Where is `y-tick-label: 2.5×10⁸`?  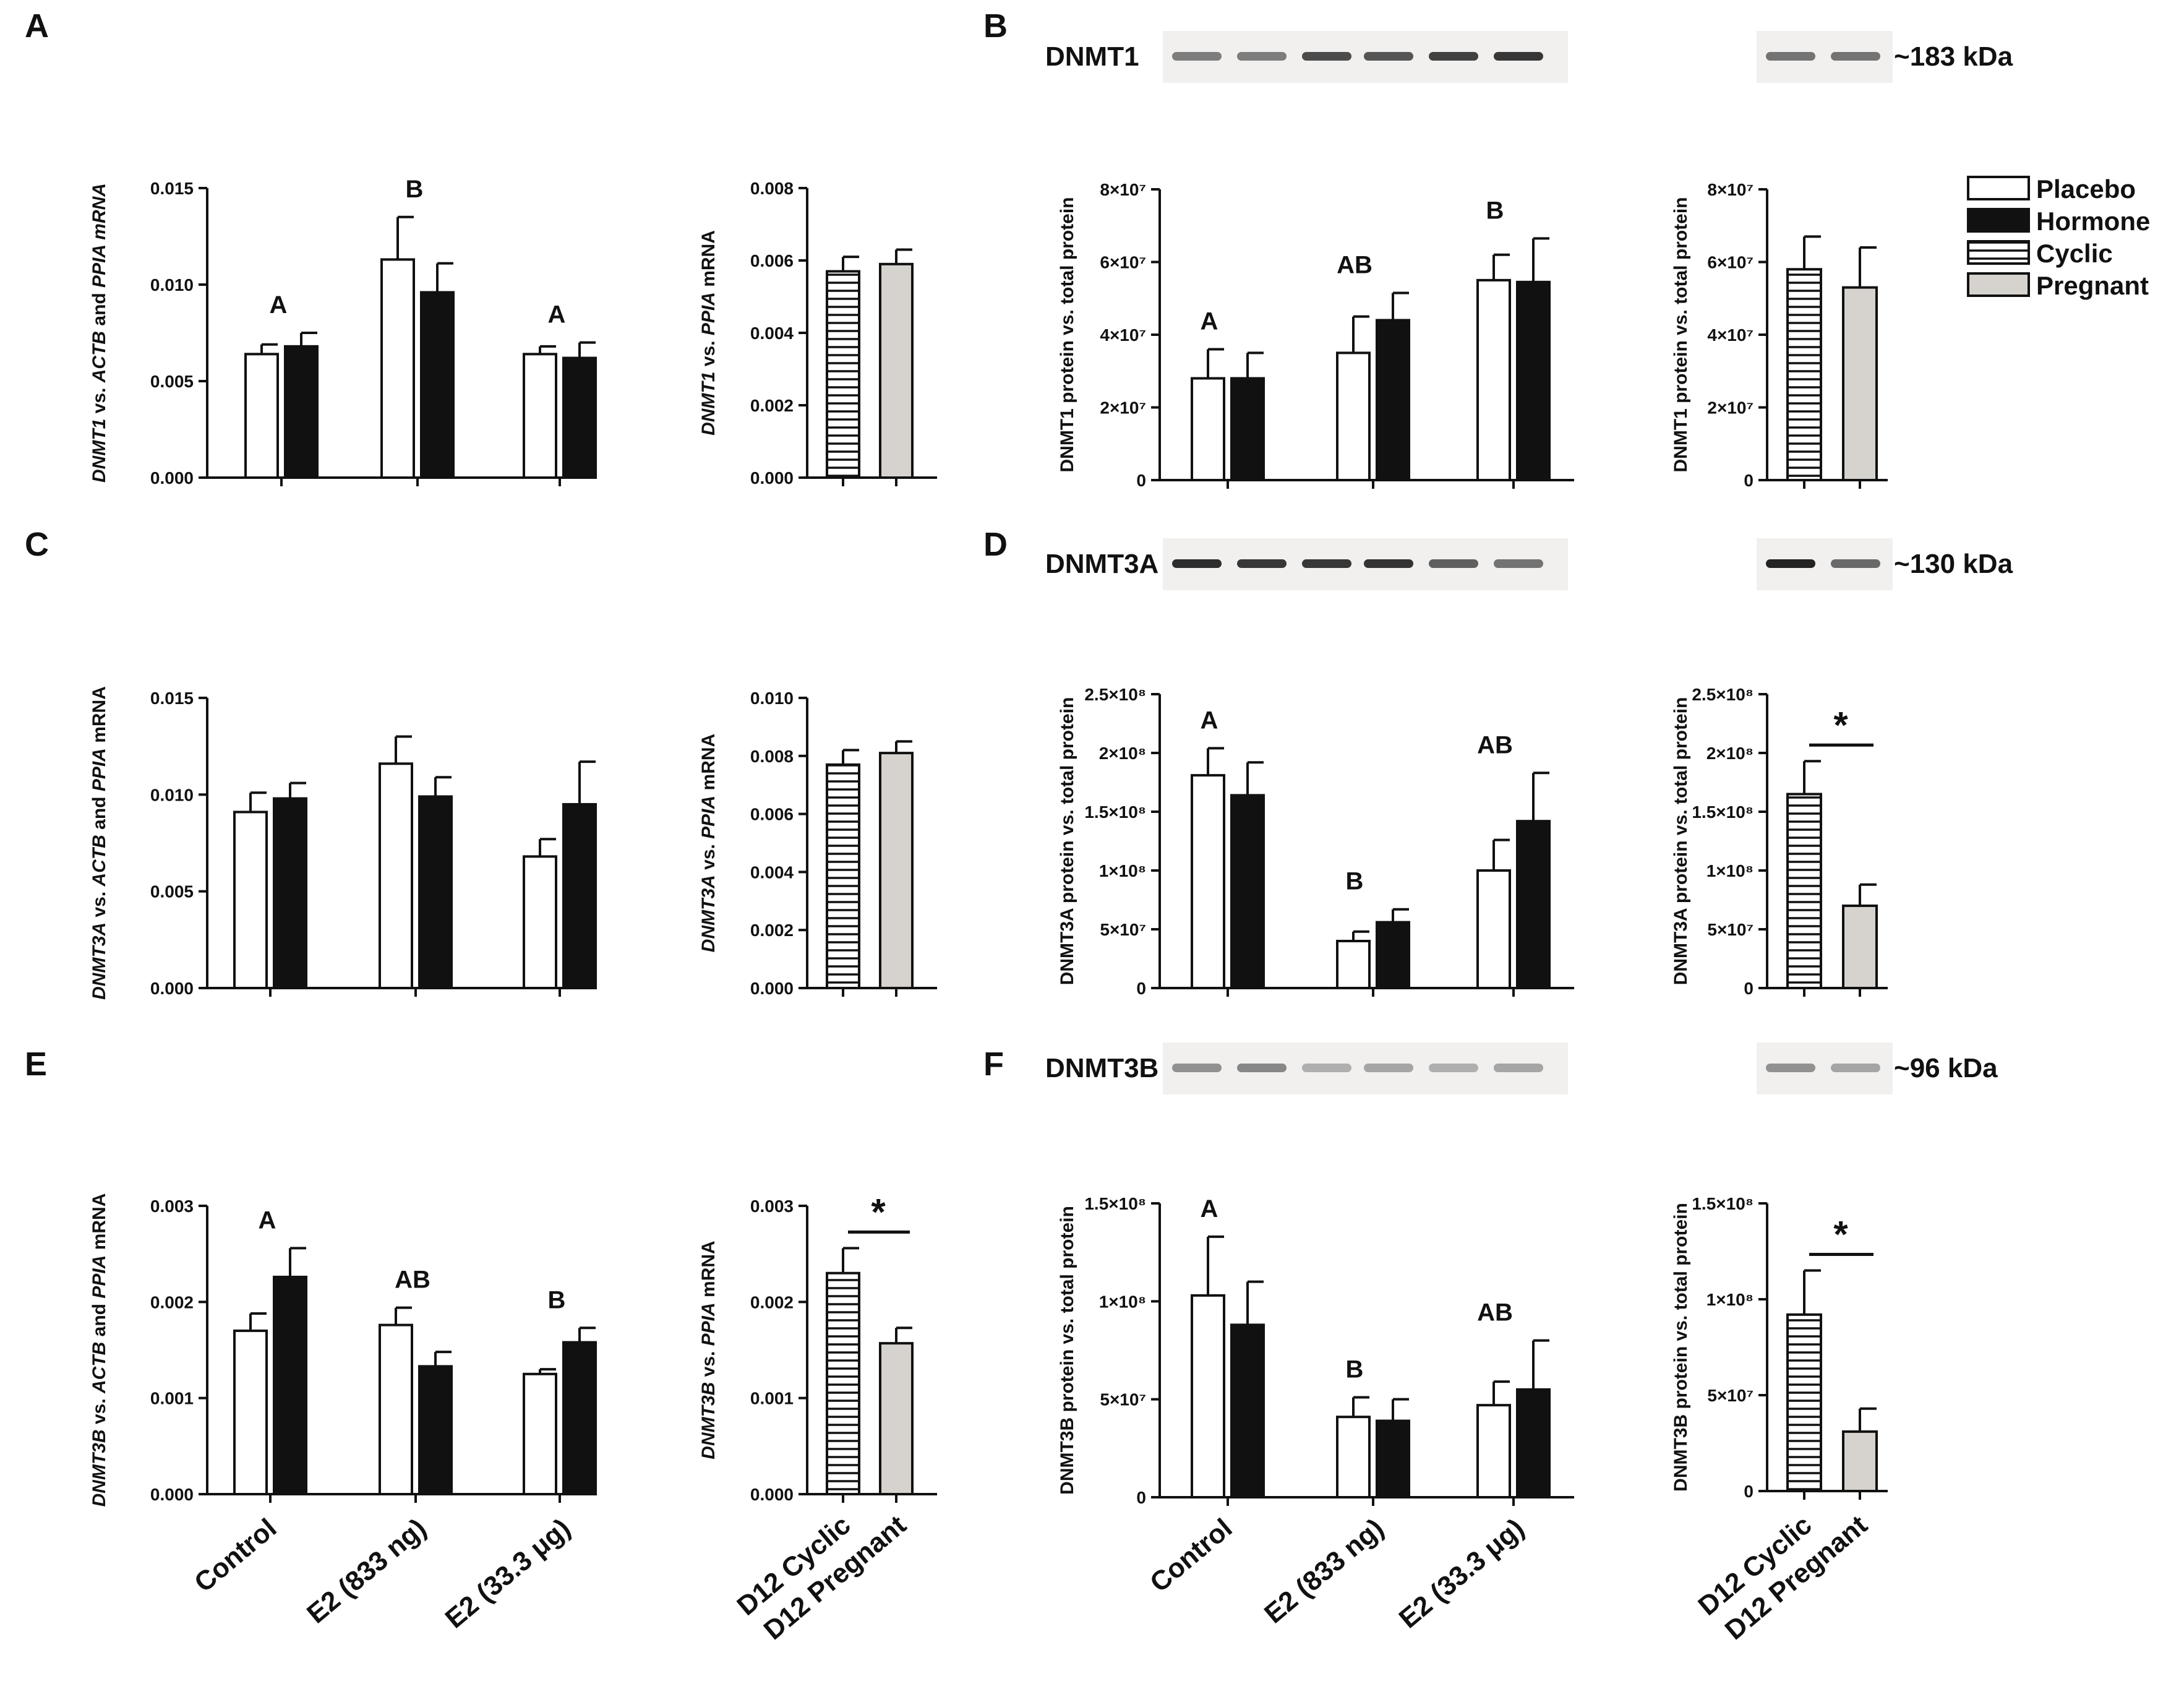
y-tick-label: 2.5×10⁸ is located at coordinates (1723, 695).